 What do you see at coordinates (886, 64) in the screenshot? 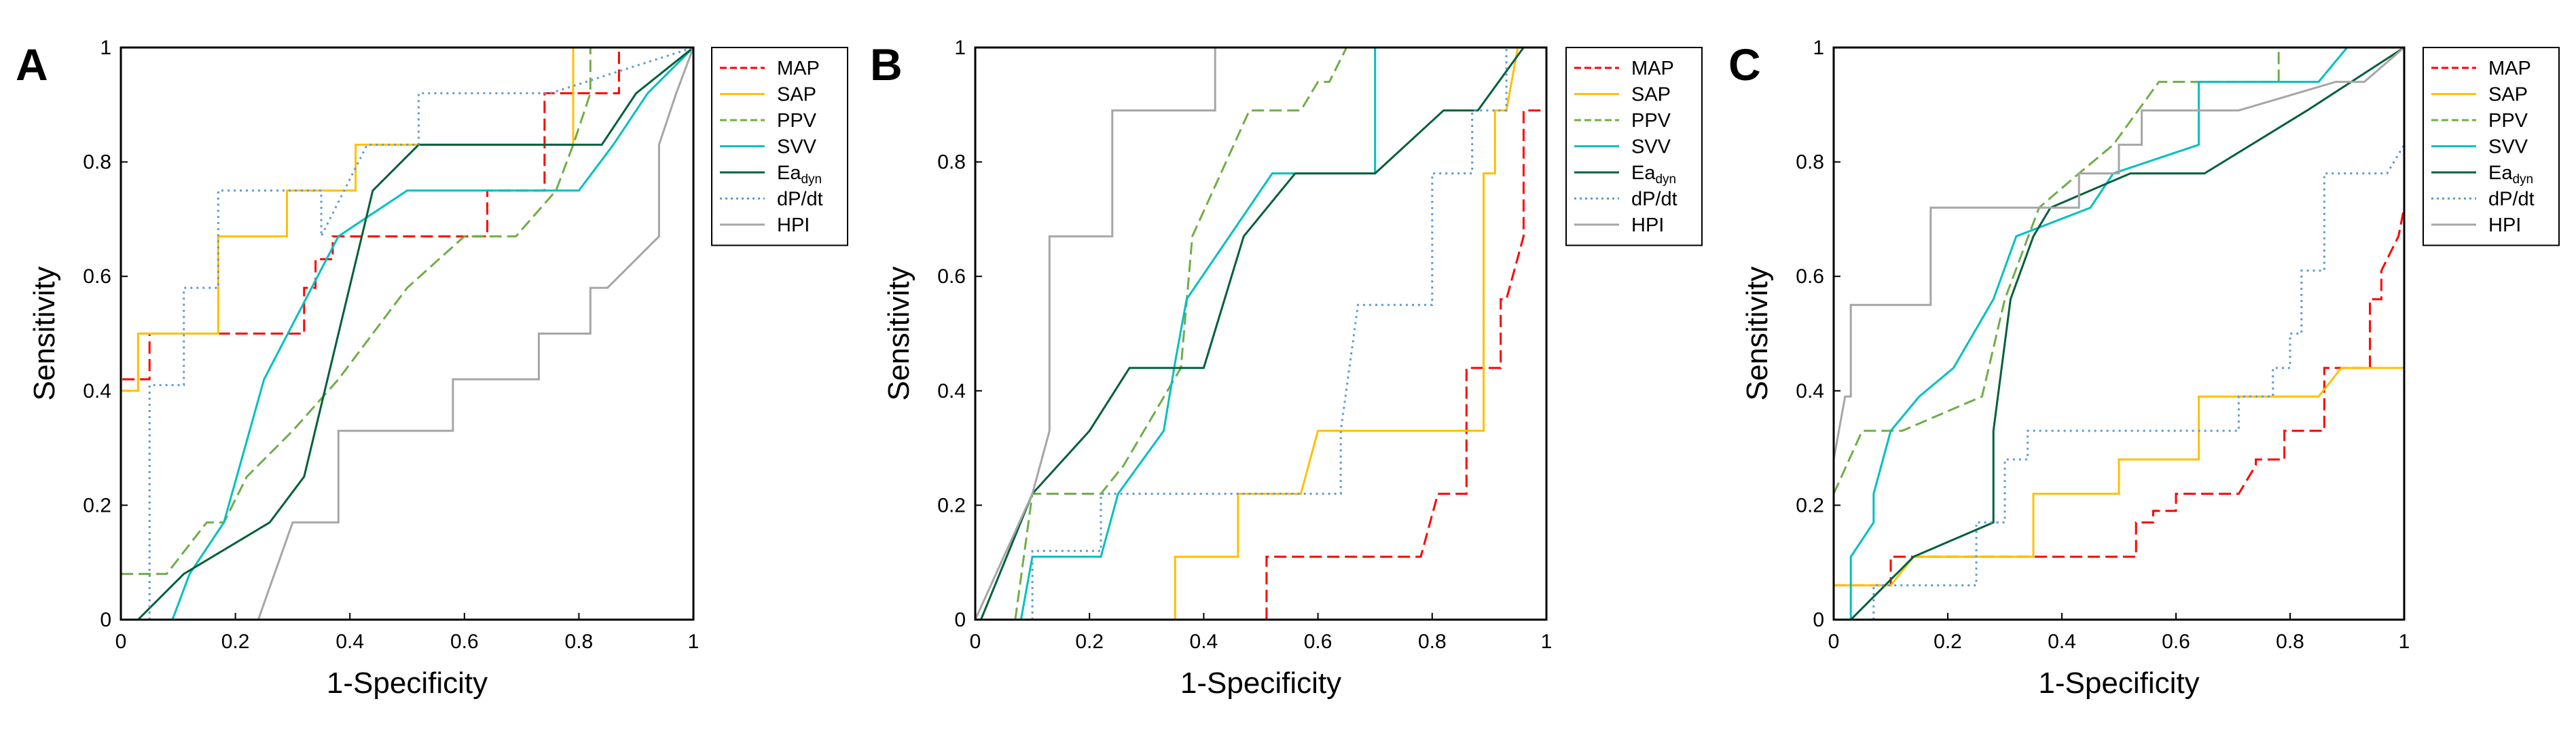
I see `panel-letter: B` at bounding box center [886, 64].